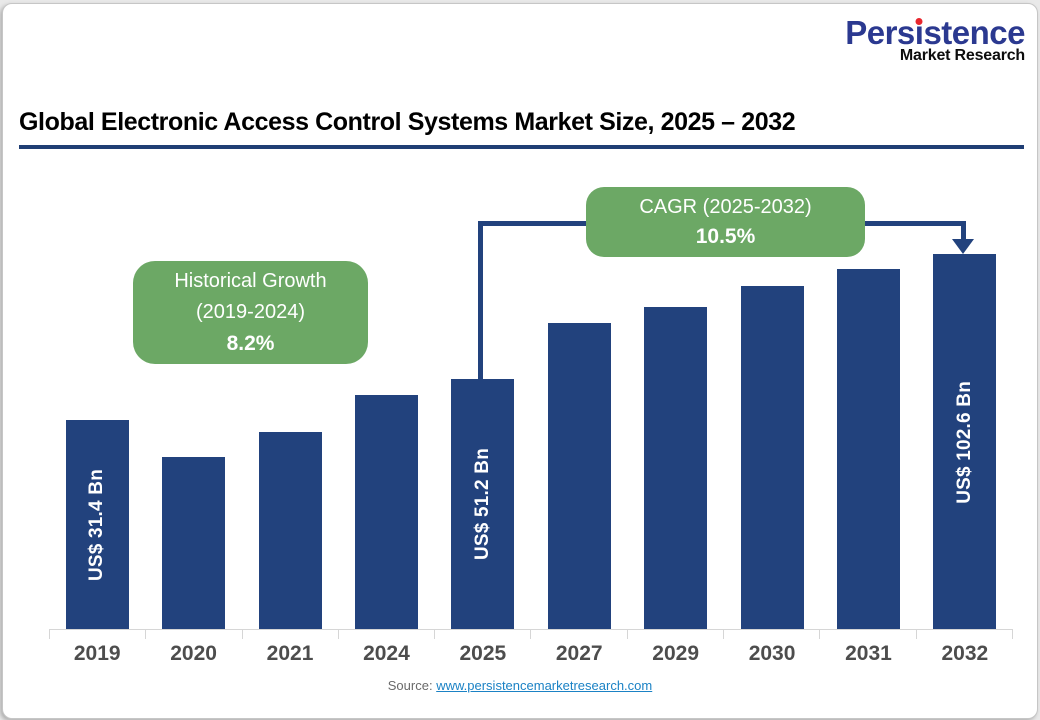 This screenshot has height=720, width=1040. Describe the element at coordinates (963, 230) in the screenshot. I see `cagr-connector-right-line` at that location.